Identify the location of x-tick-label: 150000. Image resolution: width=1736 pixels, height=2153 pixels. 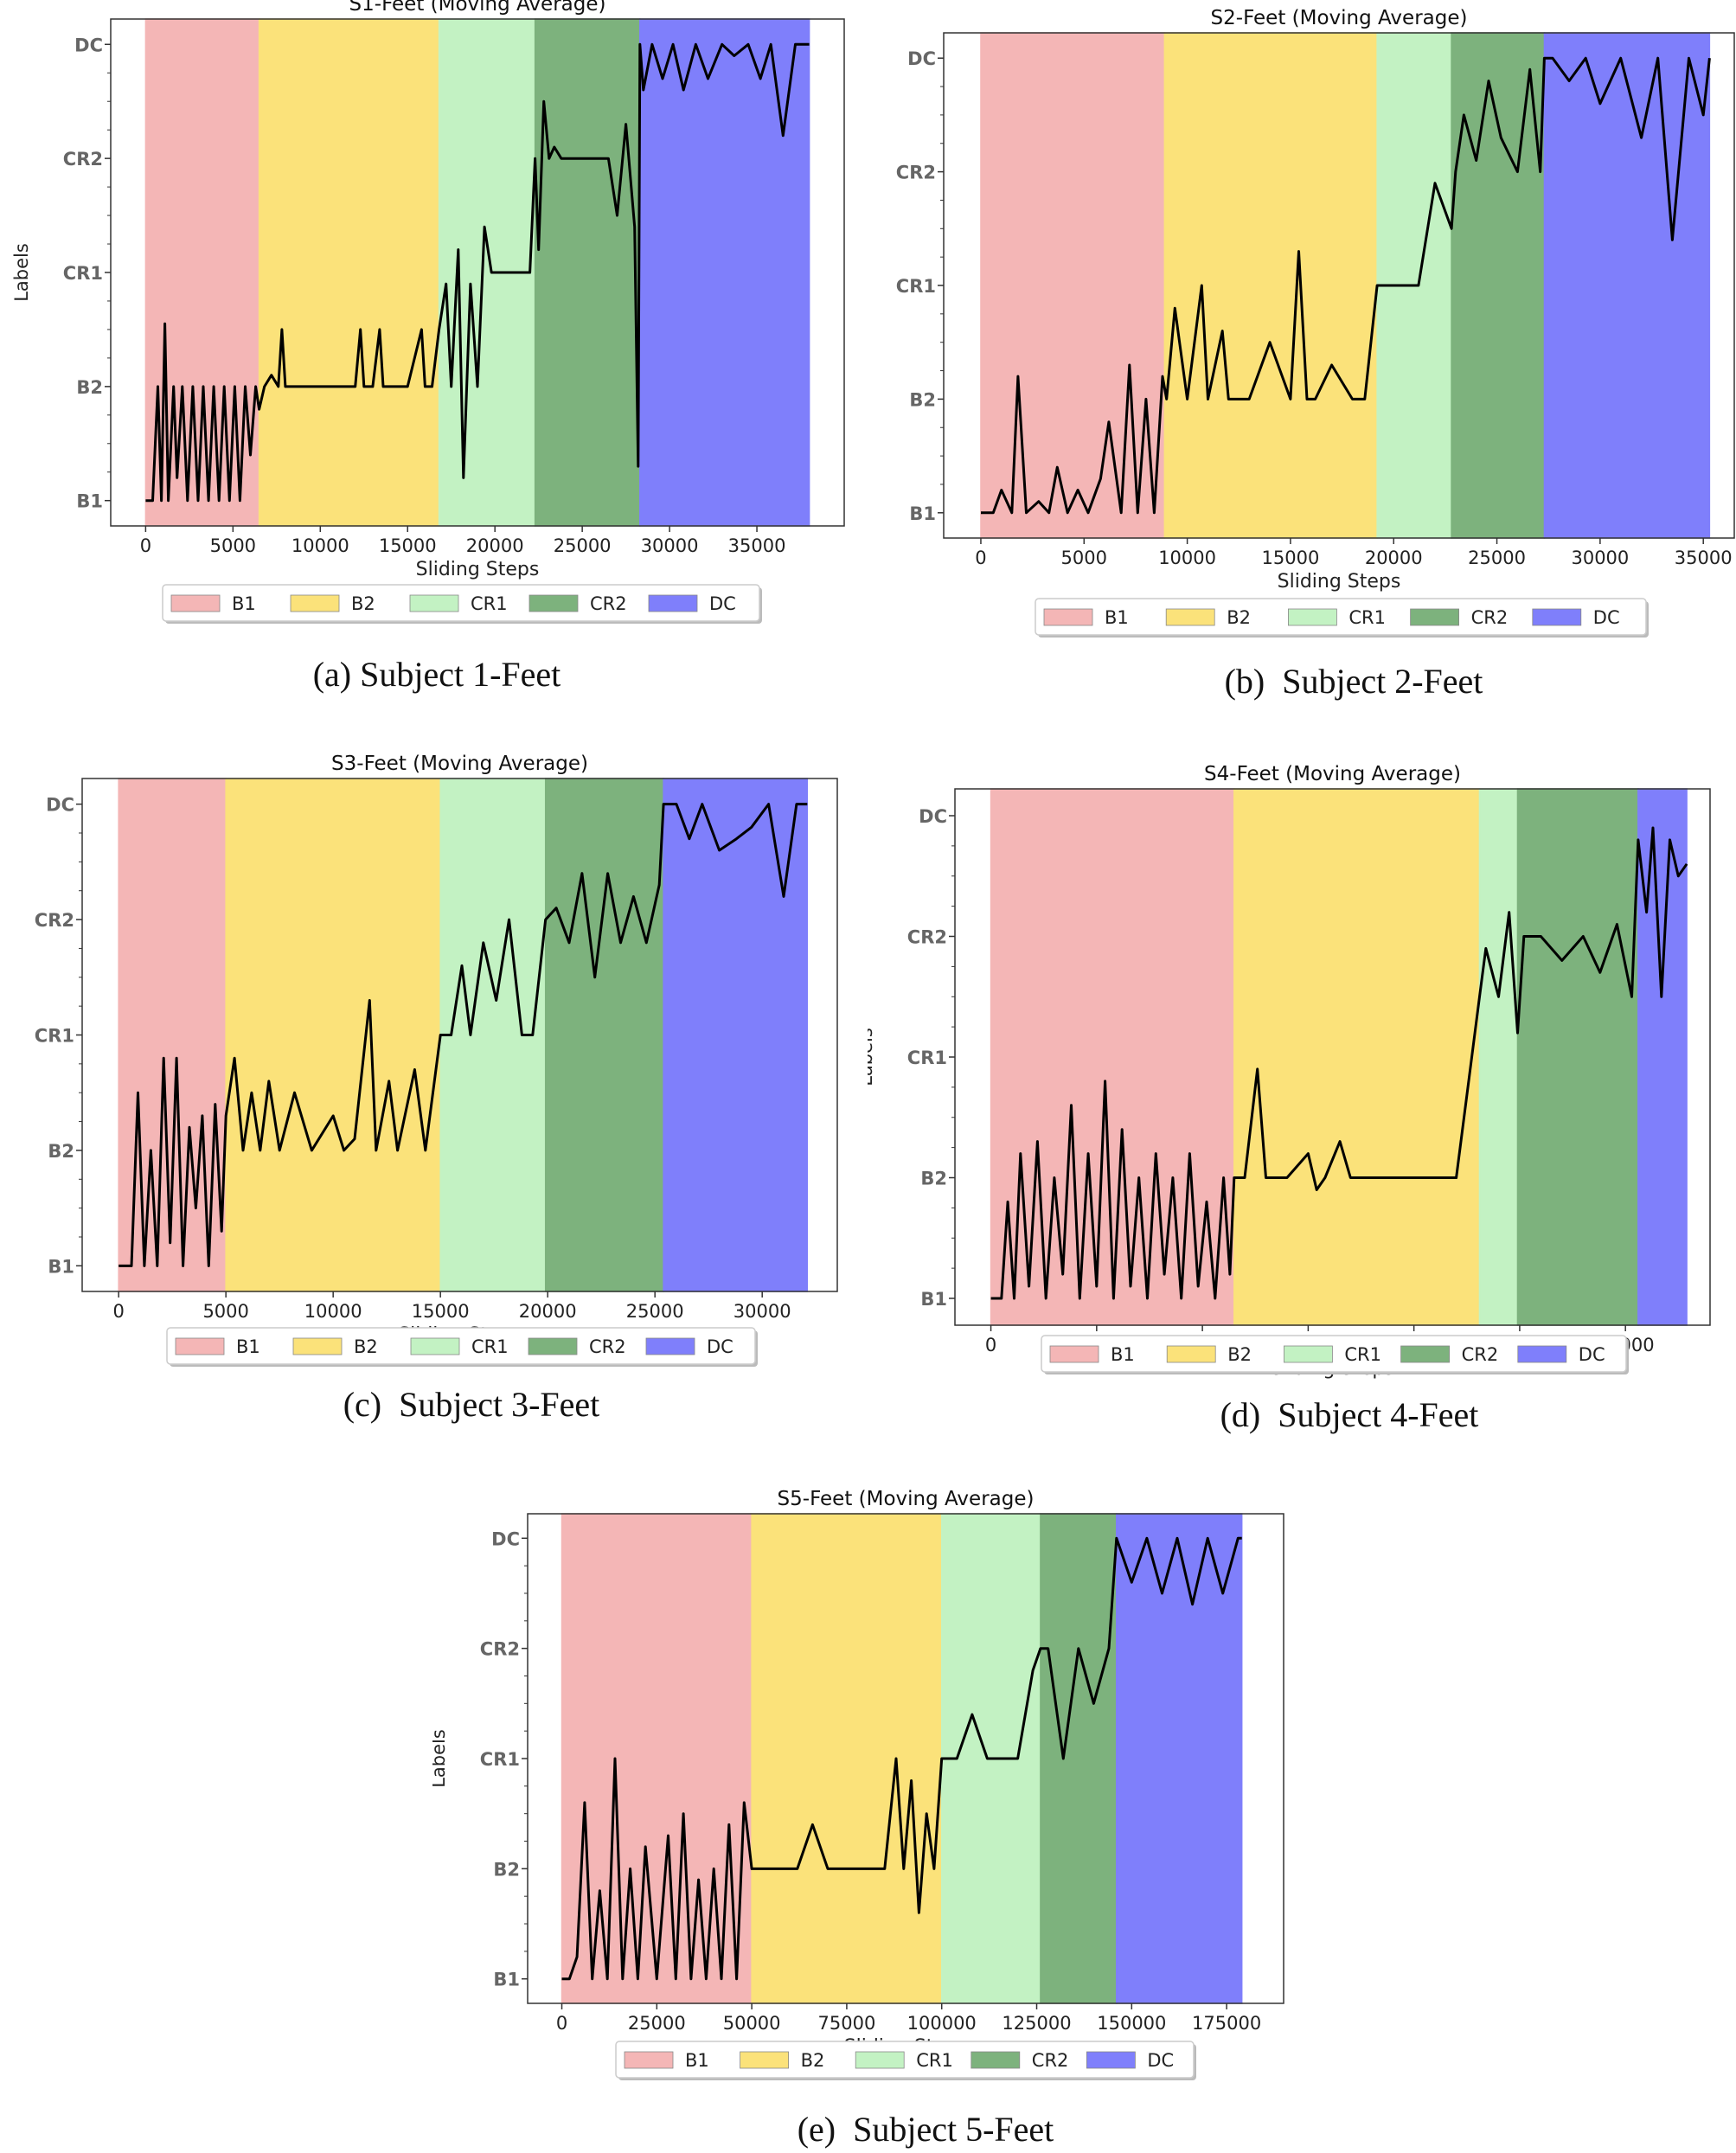
(1132, 2023).